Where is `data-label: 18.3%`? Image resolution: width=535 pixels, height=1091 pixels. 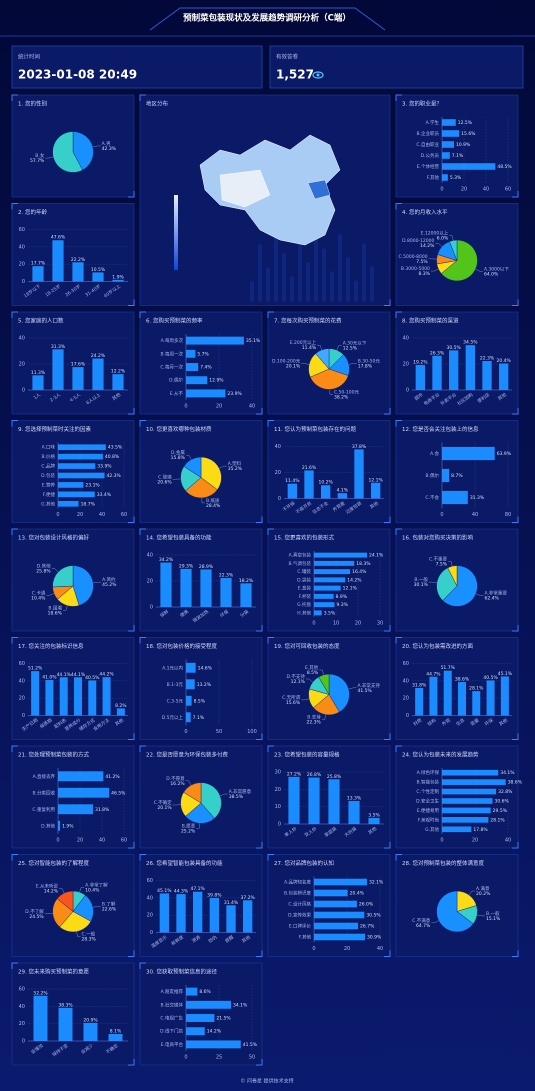
data-label: 18.3% is located at coordinates (363, 564).